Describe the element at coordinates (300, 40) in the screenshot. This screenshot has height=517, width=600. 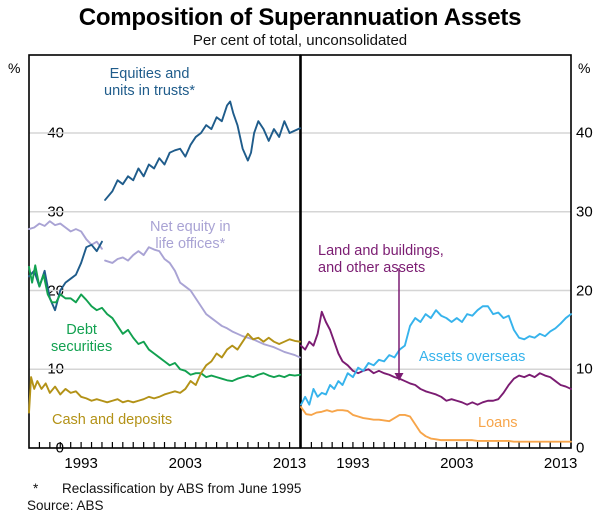
I see `chart-subtitle: Per cent of total, unconsolidated` at that location.